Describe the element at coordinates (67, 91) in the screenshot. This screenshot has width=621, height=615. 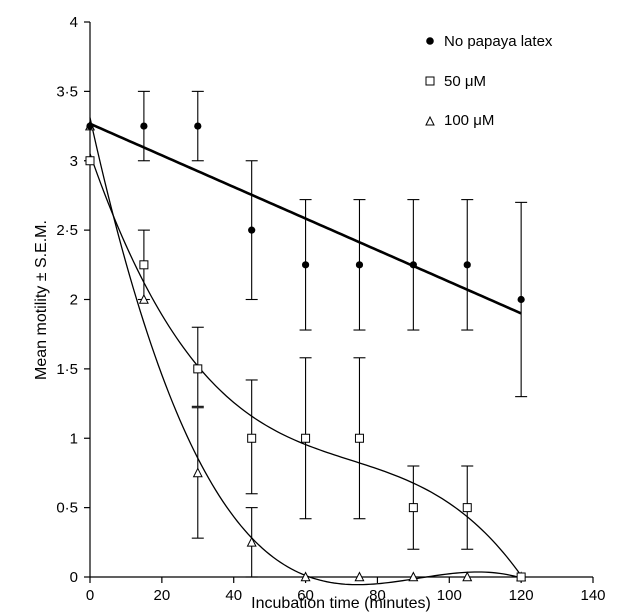
I see `y-tick-label: 3·5` at that location.